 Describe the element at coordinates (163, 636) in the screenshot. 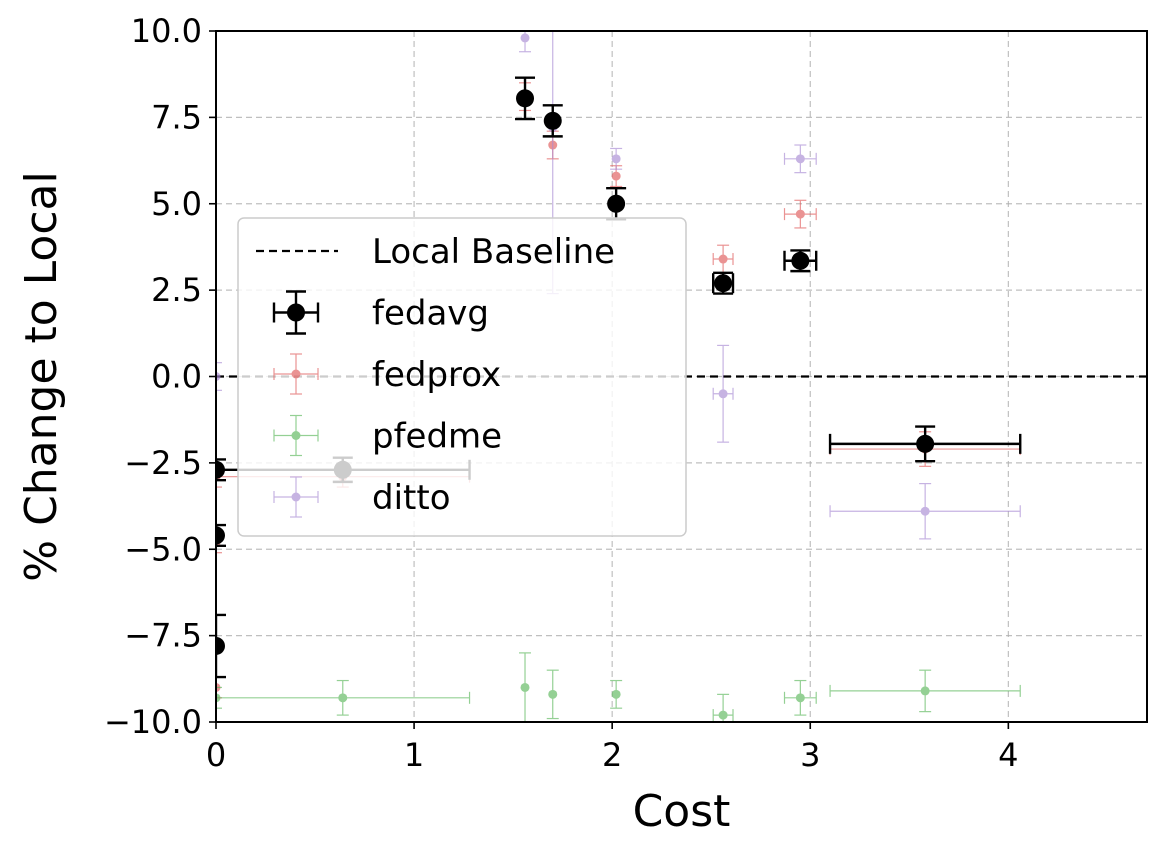

I see `y-tick-label: −7.5` at that location.